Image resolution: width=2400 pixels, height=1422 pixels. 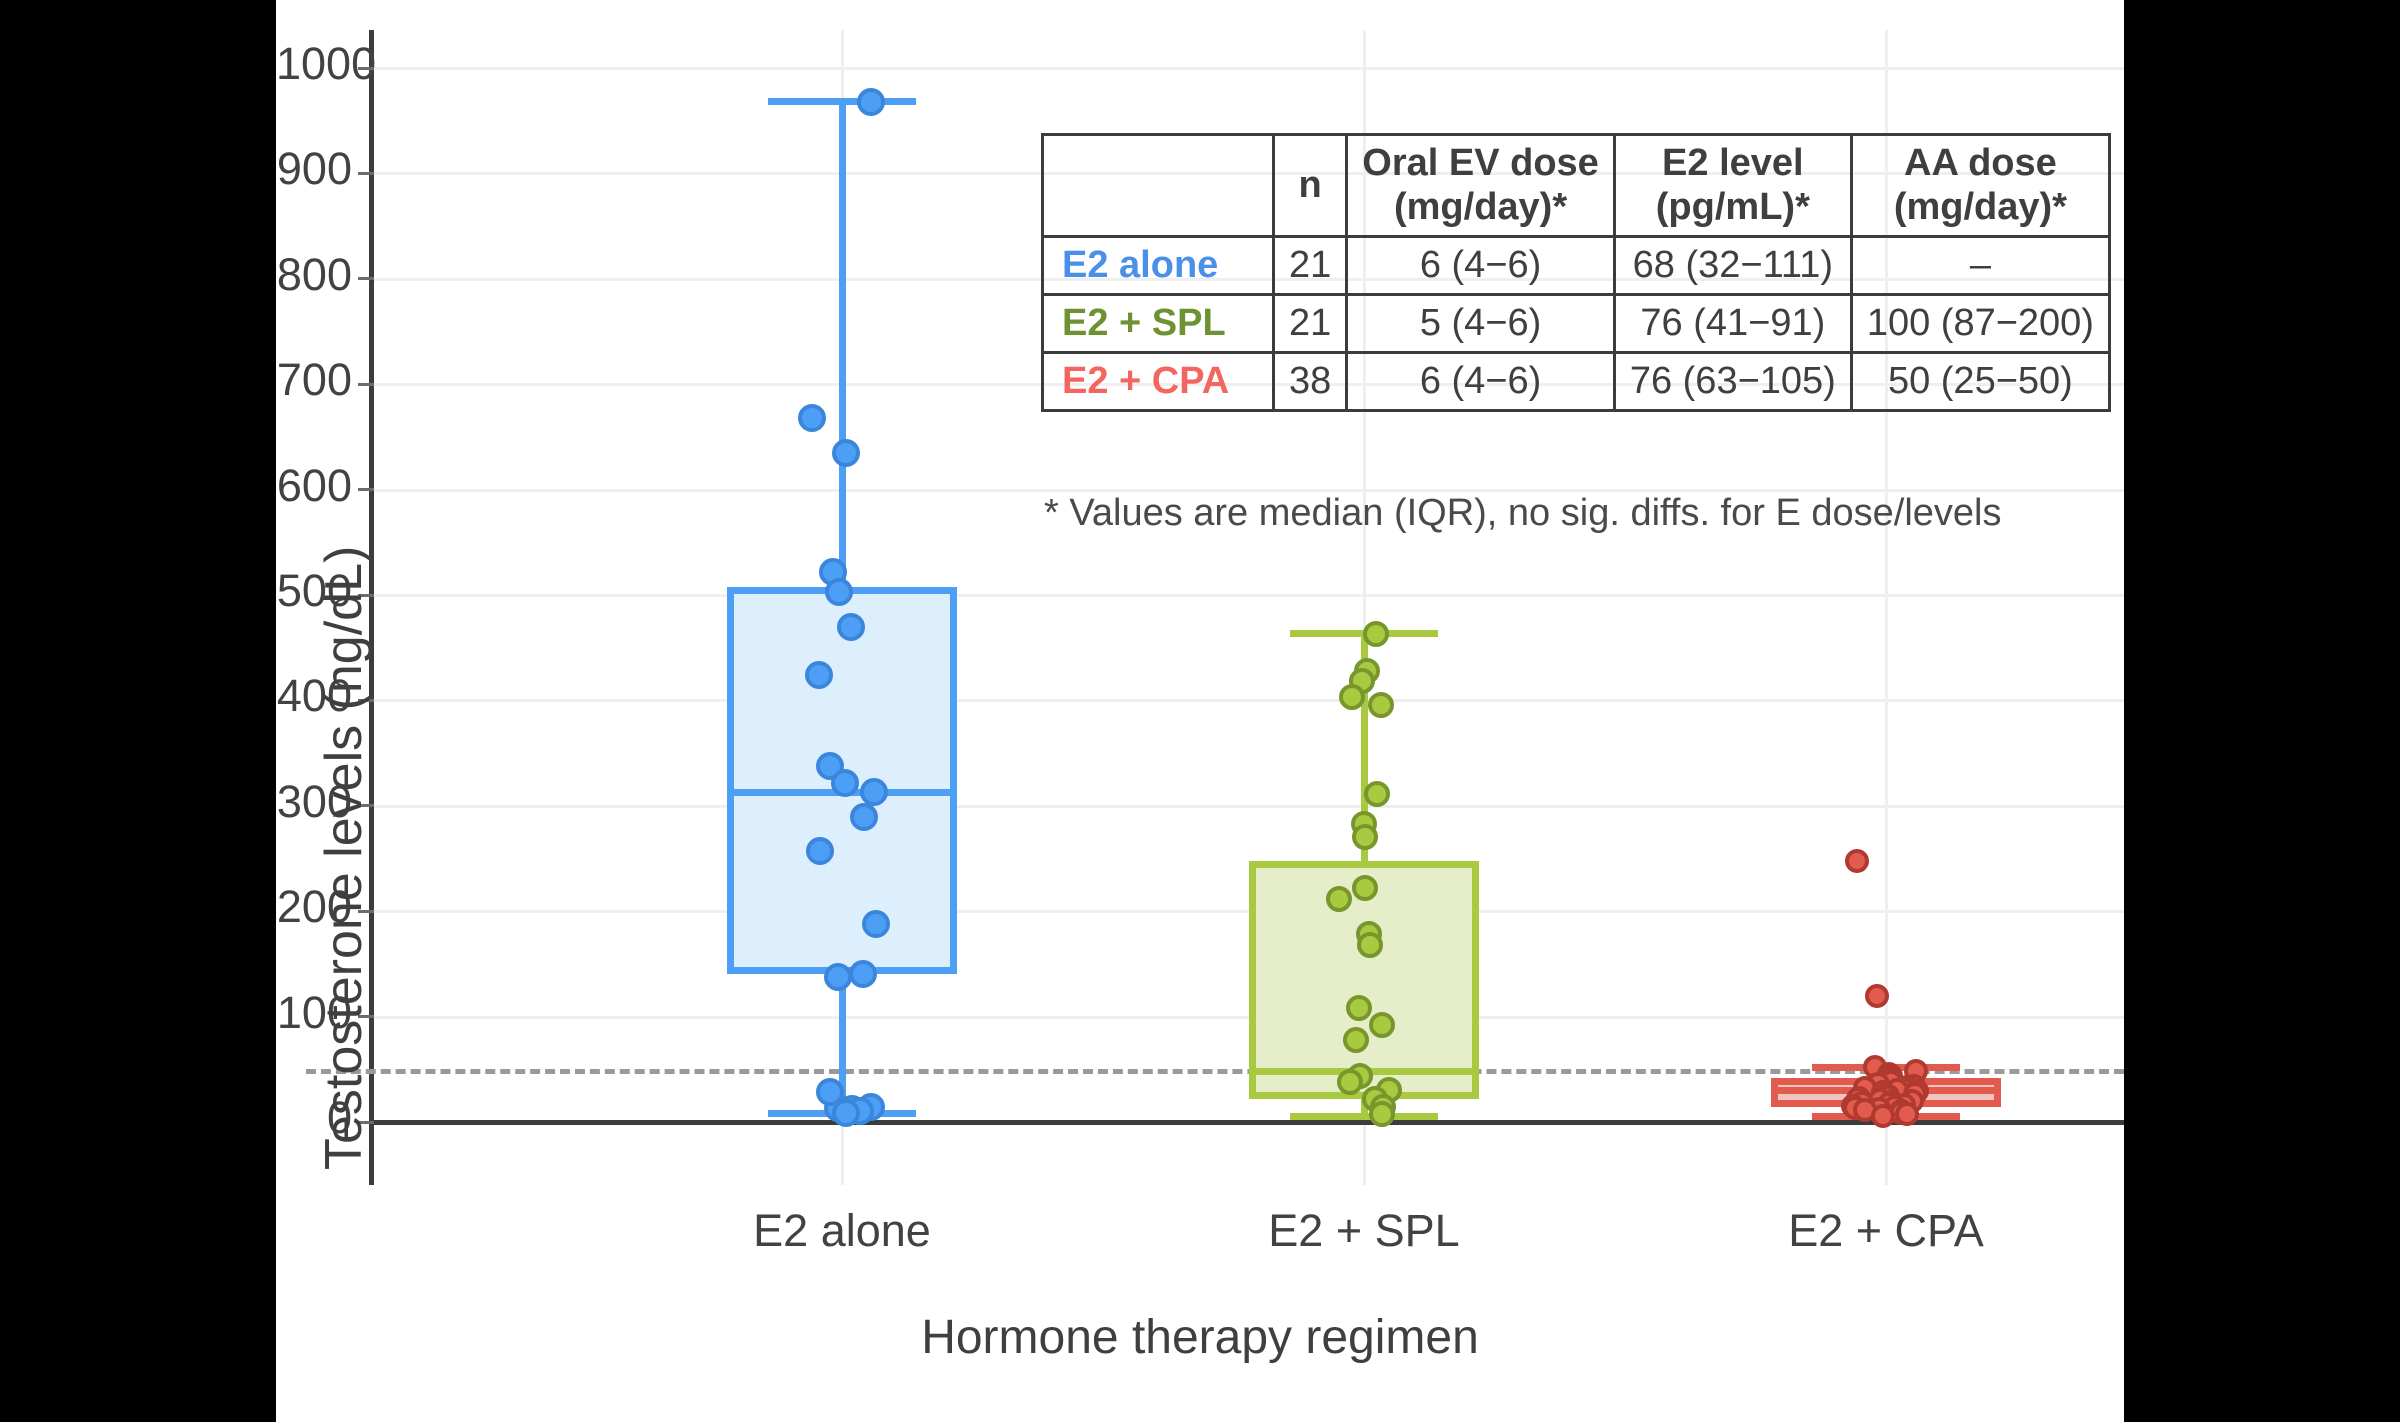 What do you see at coordinates (314, 274) in the screenshot?
I see `y-tick-label: 800` at bounding box center [314, 274].